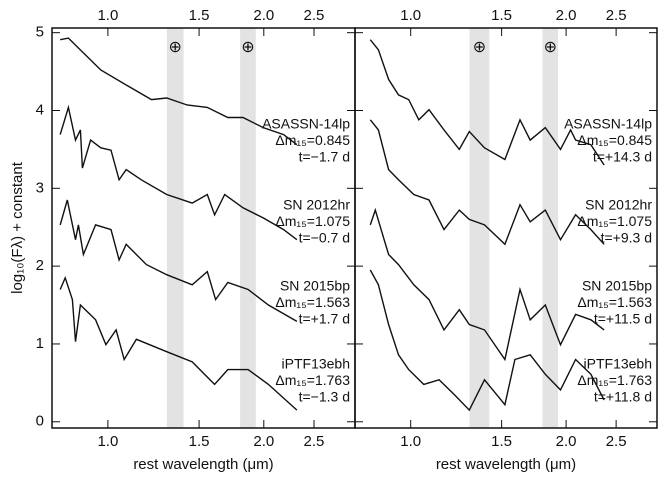 The width and height of the screenshot is (658, 478). Describe the element at coordinates (324, 238) in the screenshot. I see `spectrum-label: t=−0.7 d` at that location.